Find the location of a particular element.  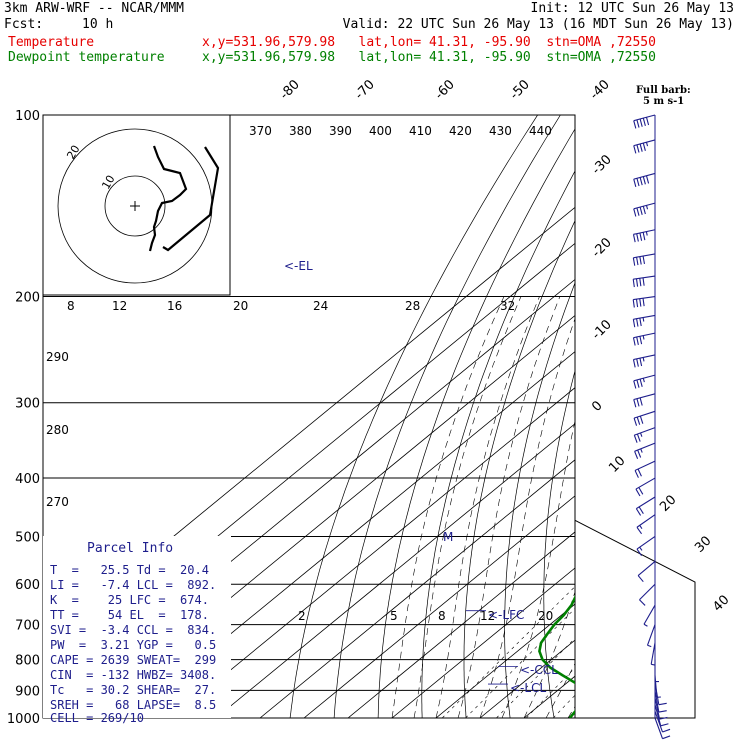

mixing-ratio-label: 20 is located at coordinates (545, 616).